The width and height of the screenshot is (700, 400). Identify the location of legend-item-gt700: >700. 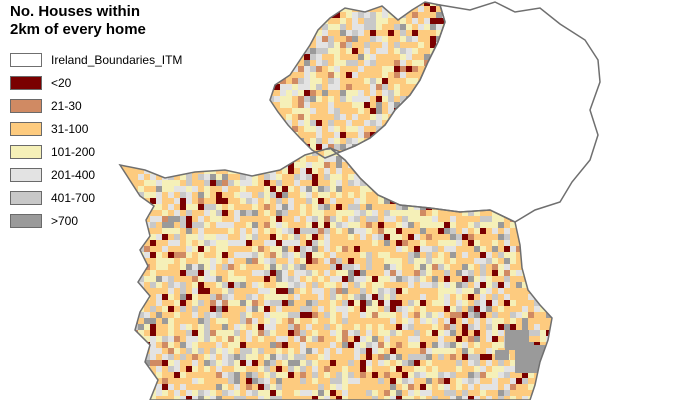
(96, 220).